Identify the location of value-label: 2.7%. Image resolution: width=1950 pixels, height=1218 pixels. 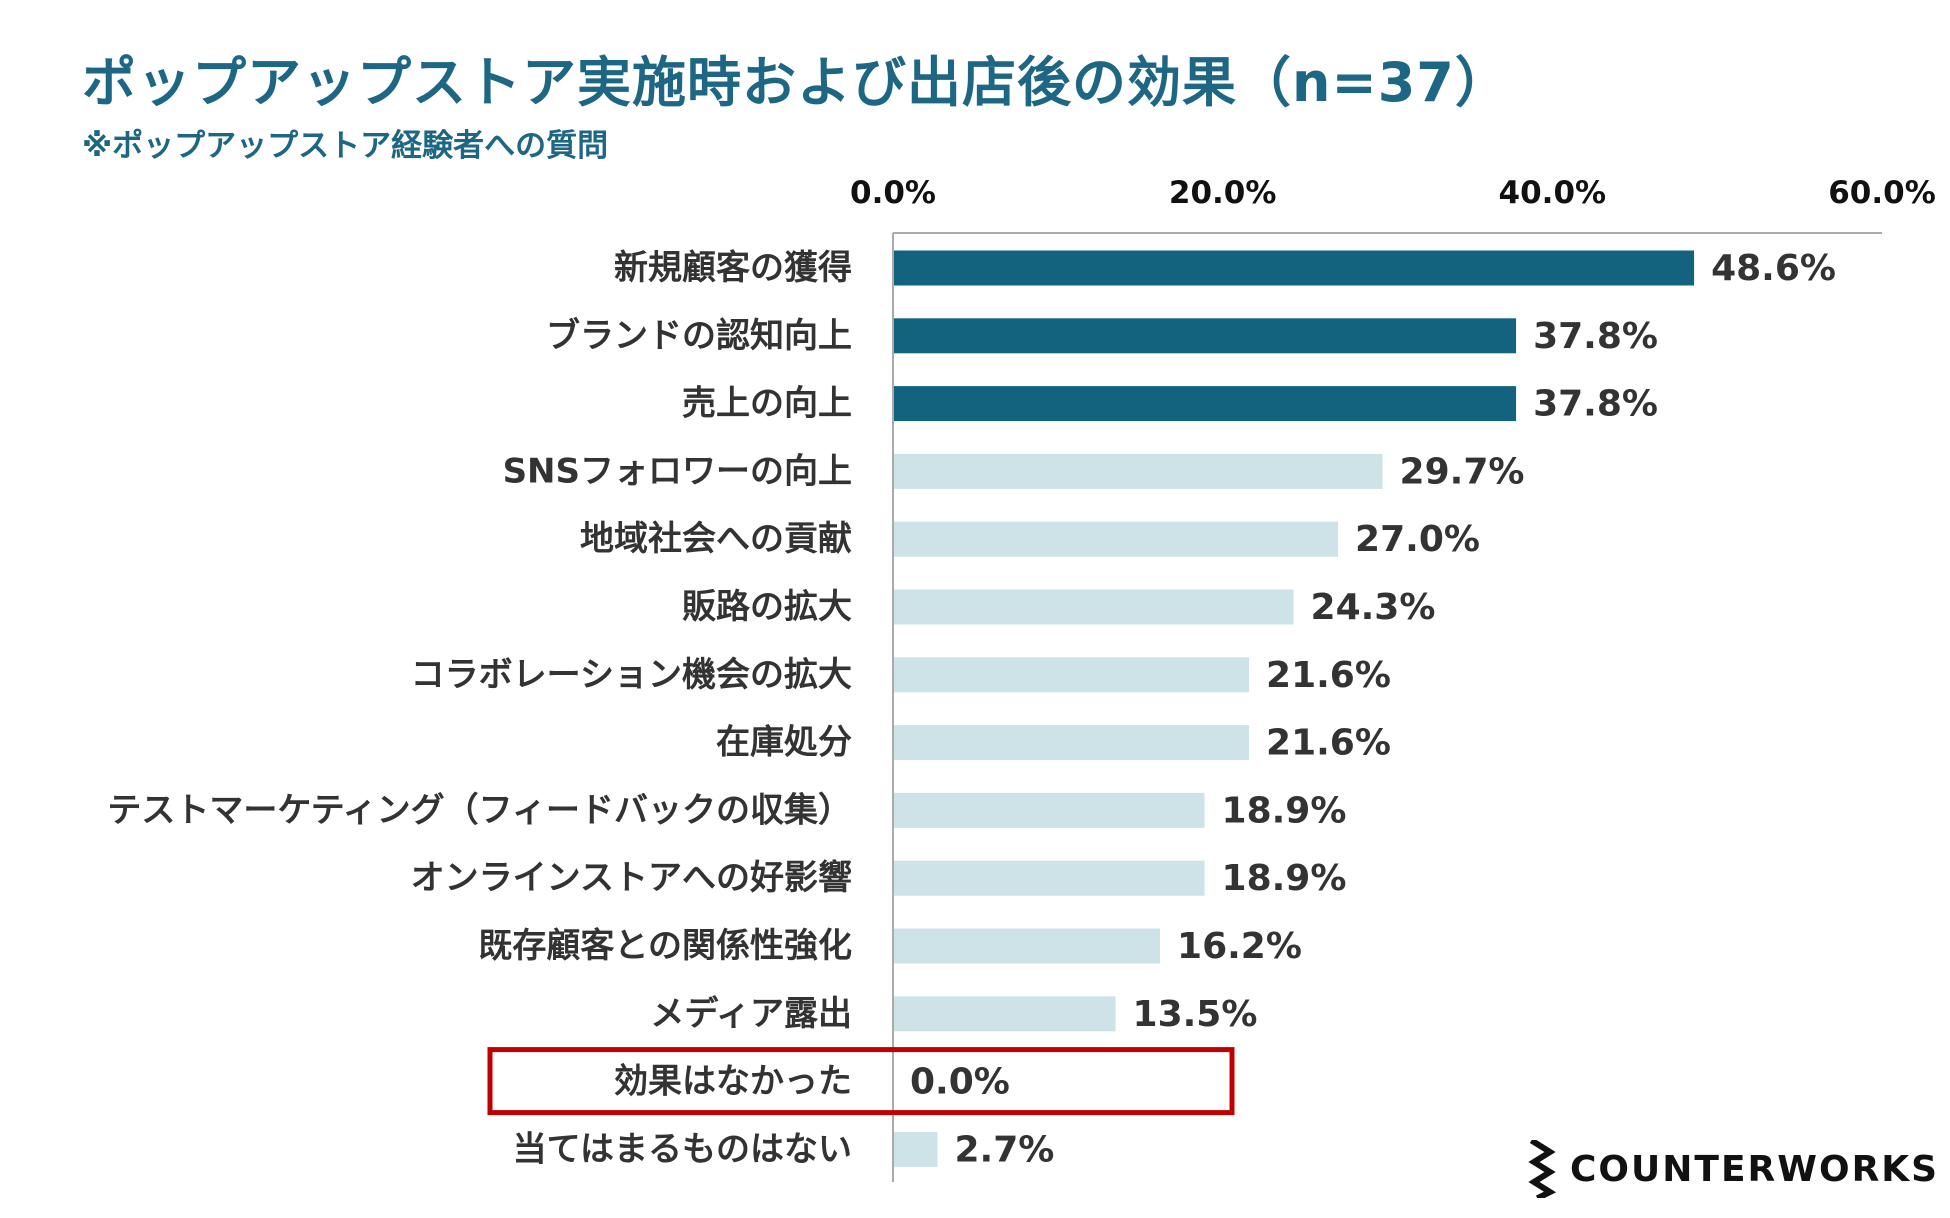
(1005, 1149).